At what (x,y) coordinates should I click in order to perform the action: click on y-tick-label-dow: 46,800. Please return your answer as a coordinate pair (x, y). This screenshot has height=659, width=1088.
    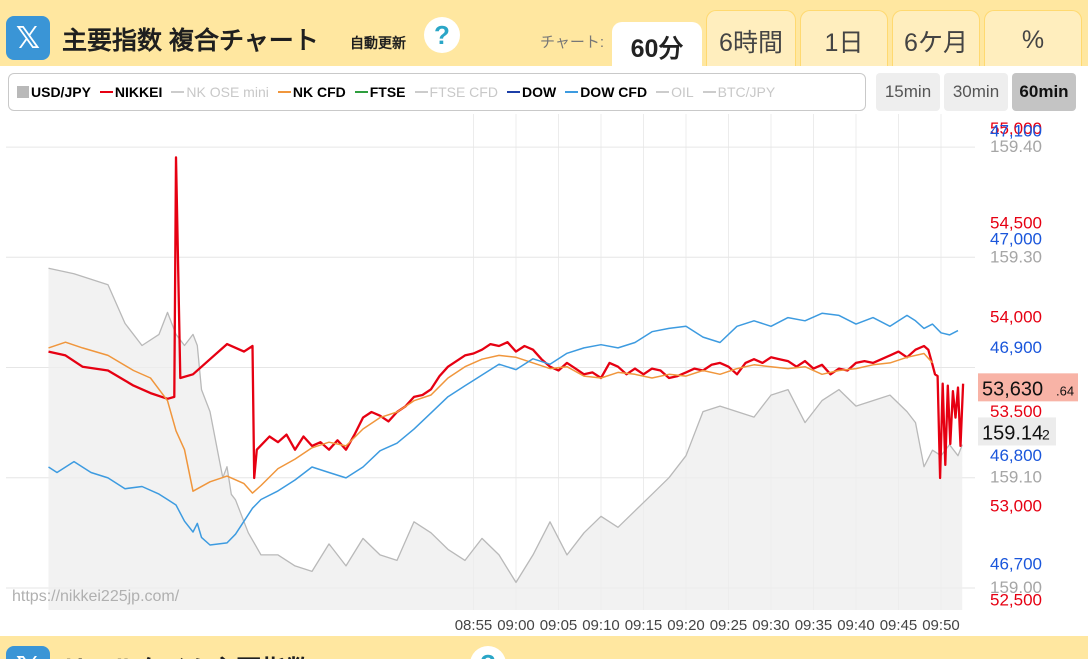
    Looking at the image, I should click on (1016, 455).